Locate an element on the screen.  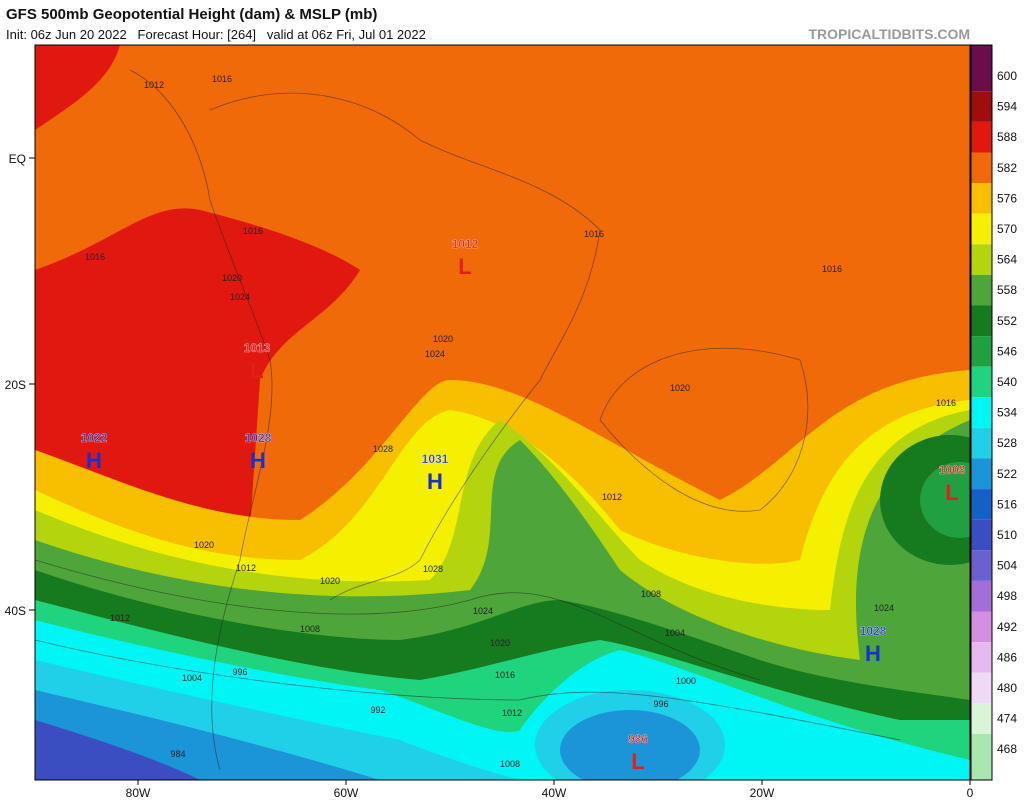
isobar-label: 992 is located at coordinates (377, 710).